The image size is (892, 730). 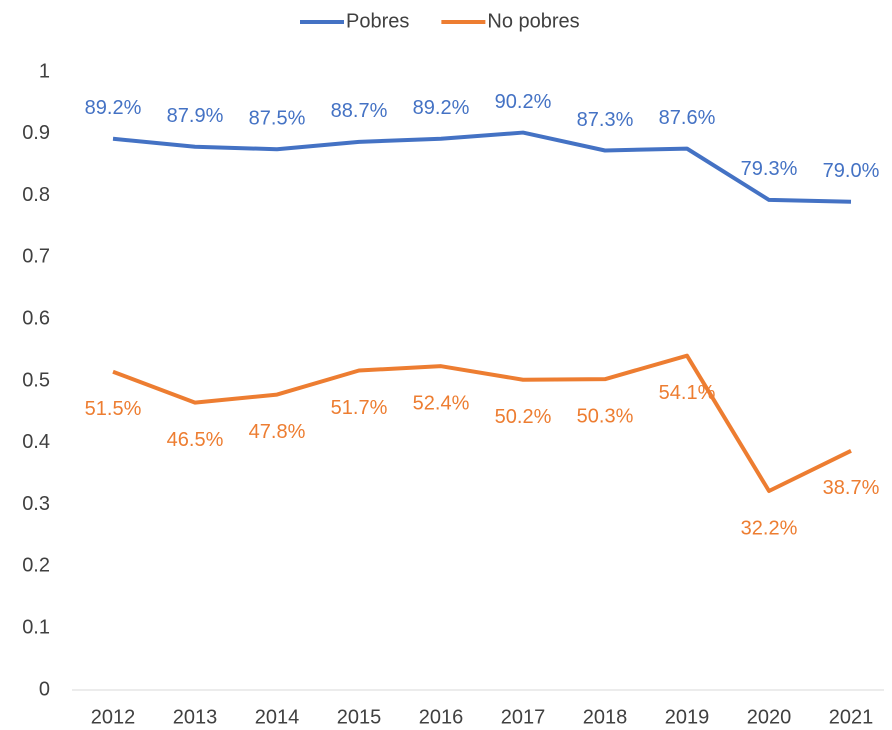 I want to click on data-label: 38.7%, so click(x=851, y=488).